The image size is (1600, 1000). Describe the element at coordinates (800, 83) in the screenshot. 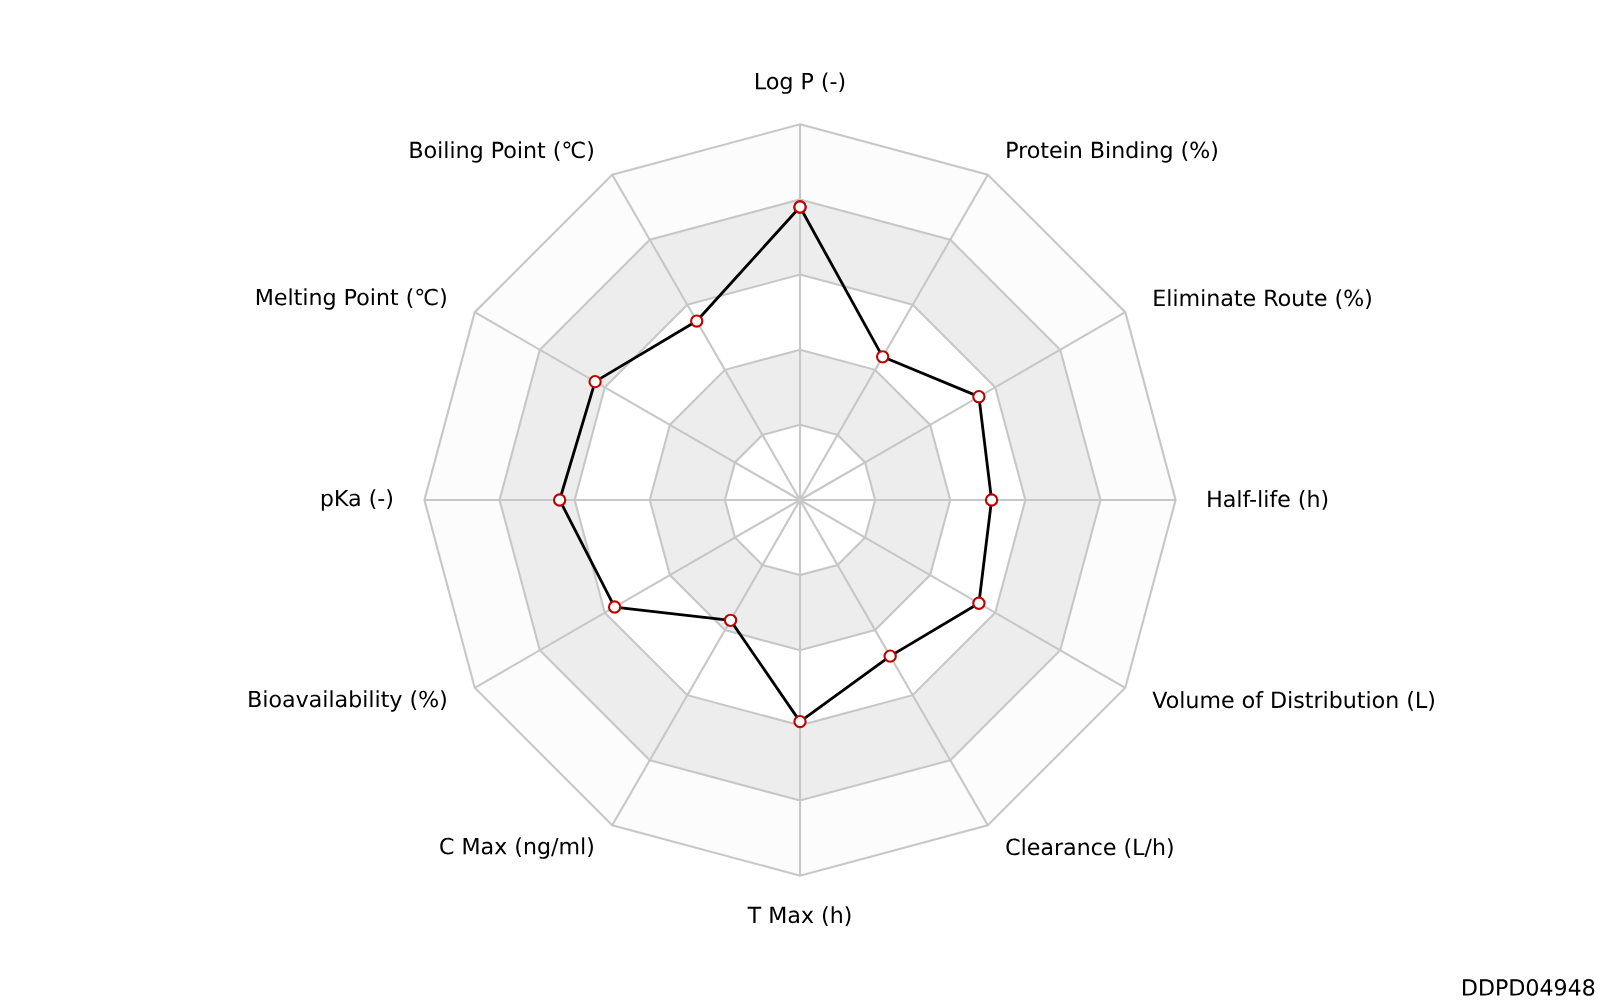

I see `spoke-label: Log P (-)` at that location.